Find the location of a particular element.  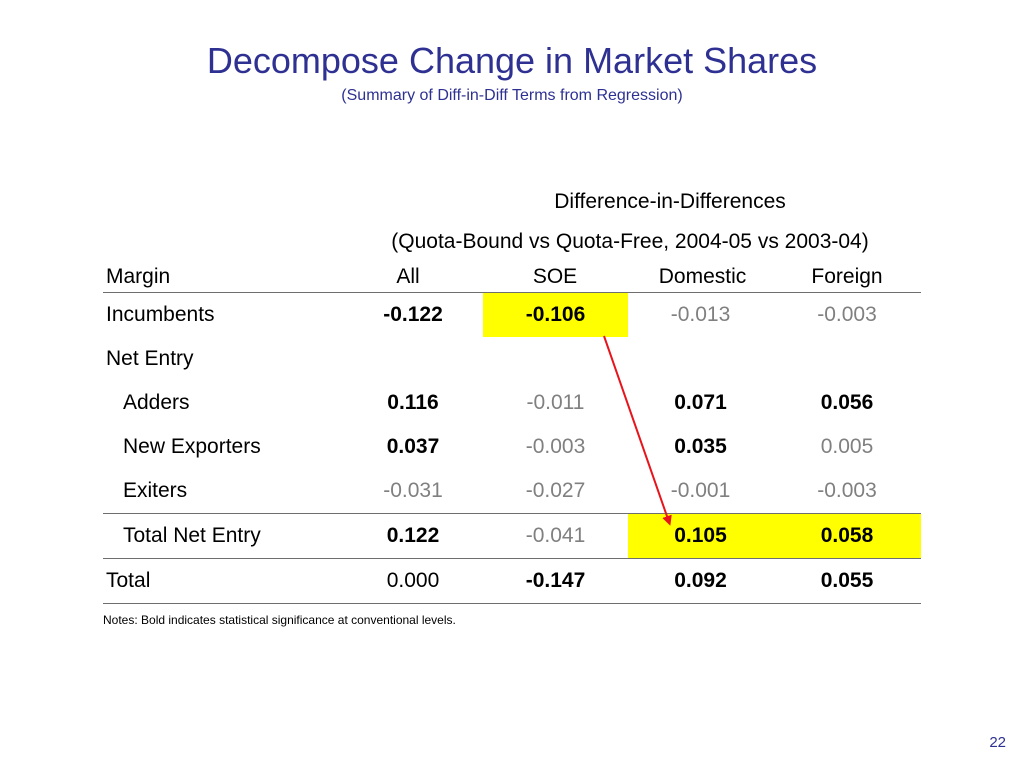

cell-all: 0.116 is located at coordinates (413, 402).